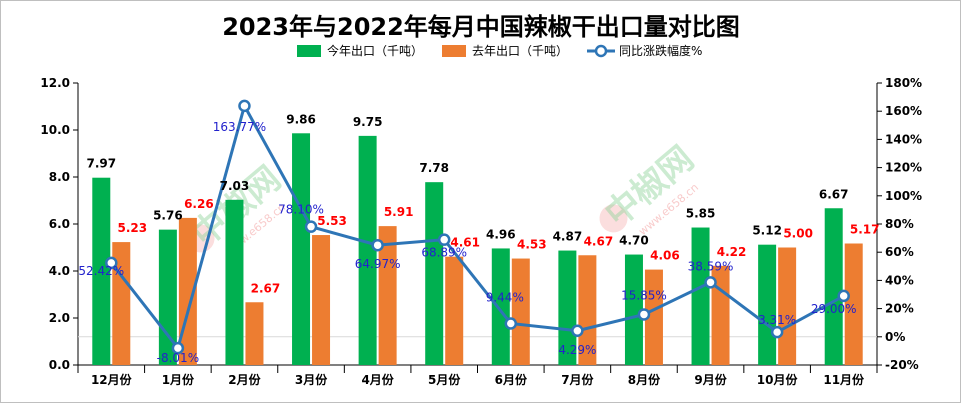 The image size is (961, 404). Describe the element at coordinates (577, 379) in the screenshot. I see `x-category-label: 7月份` at that location.